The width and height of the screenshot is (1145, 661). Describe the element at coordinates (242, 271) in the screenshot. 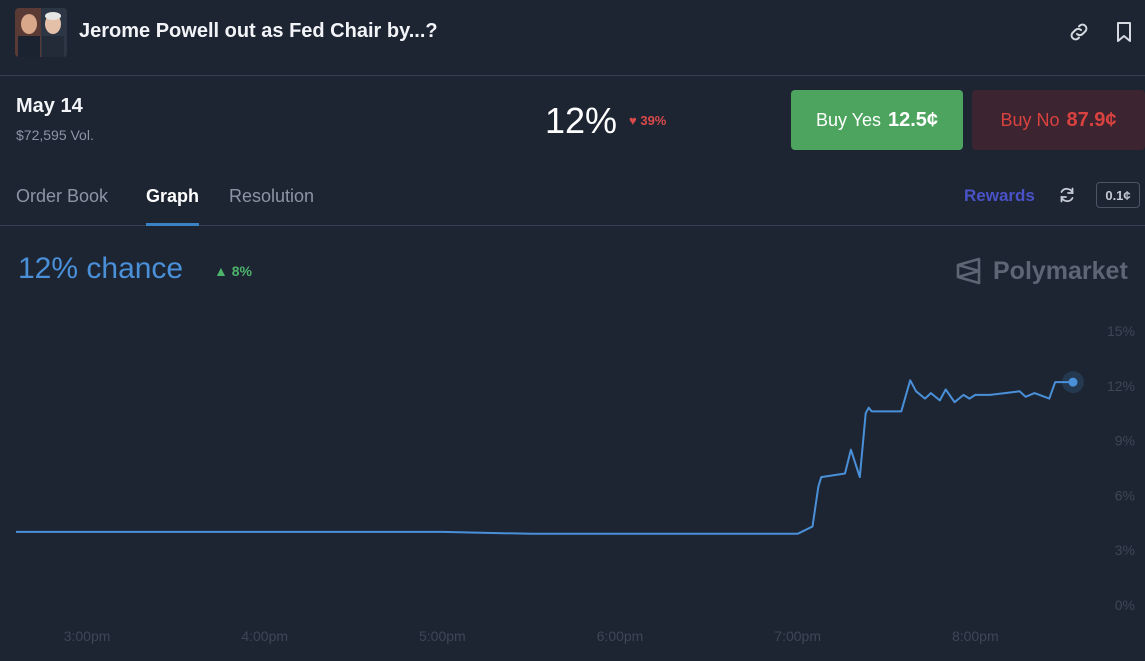

I see `chance-change-value: 8%` at that location.